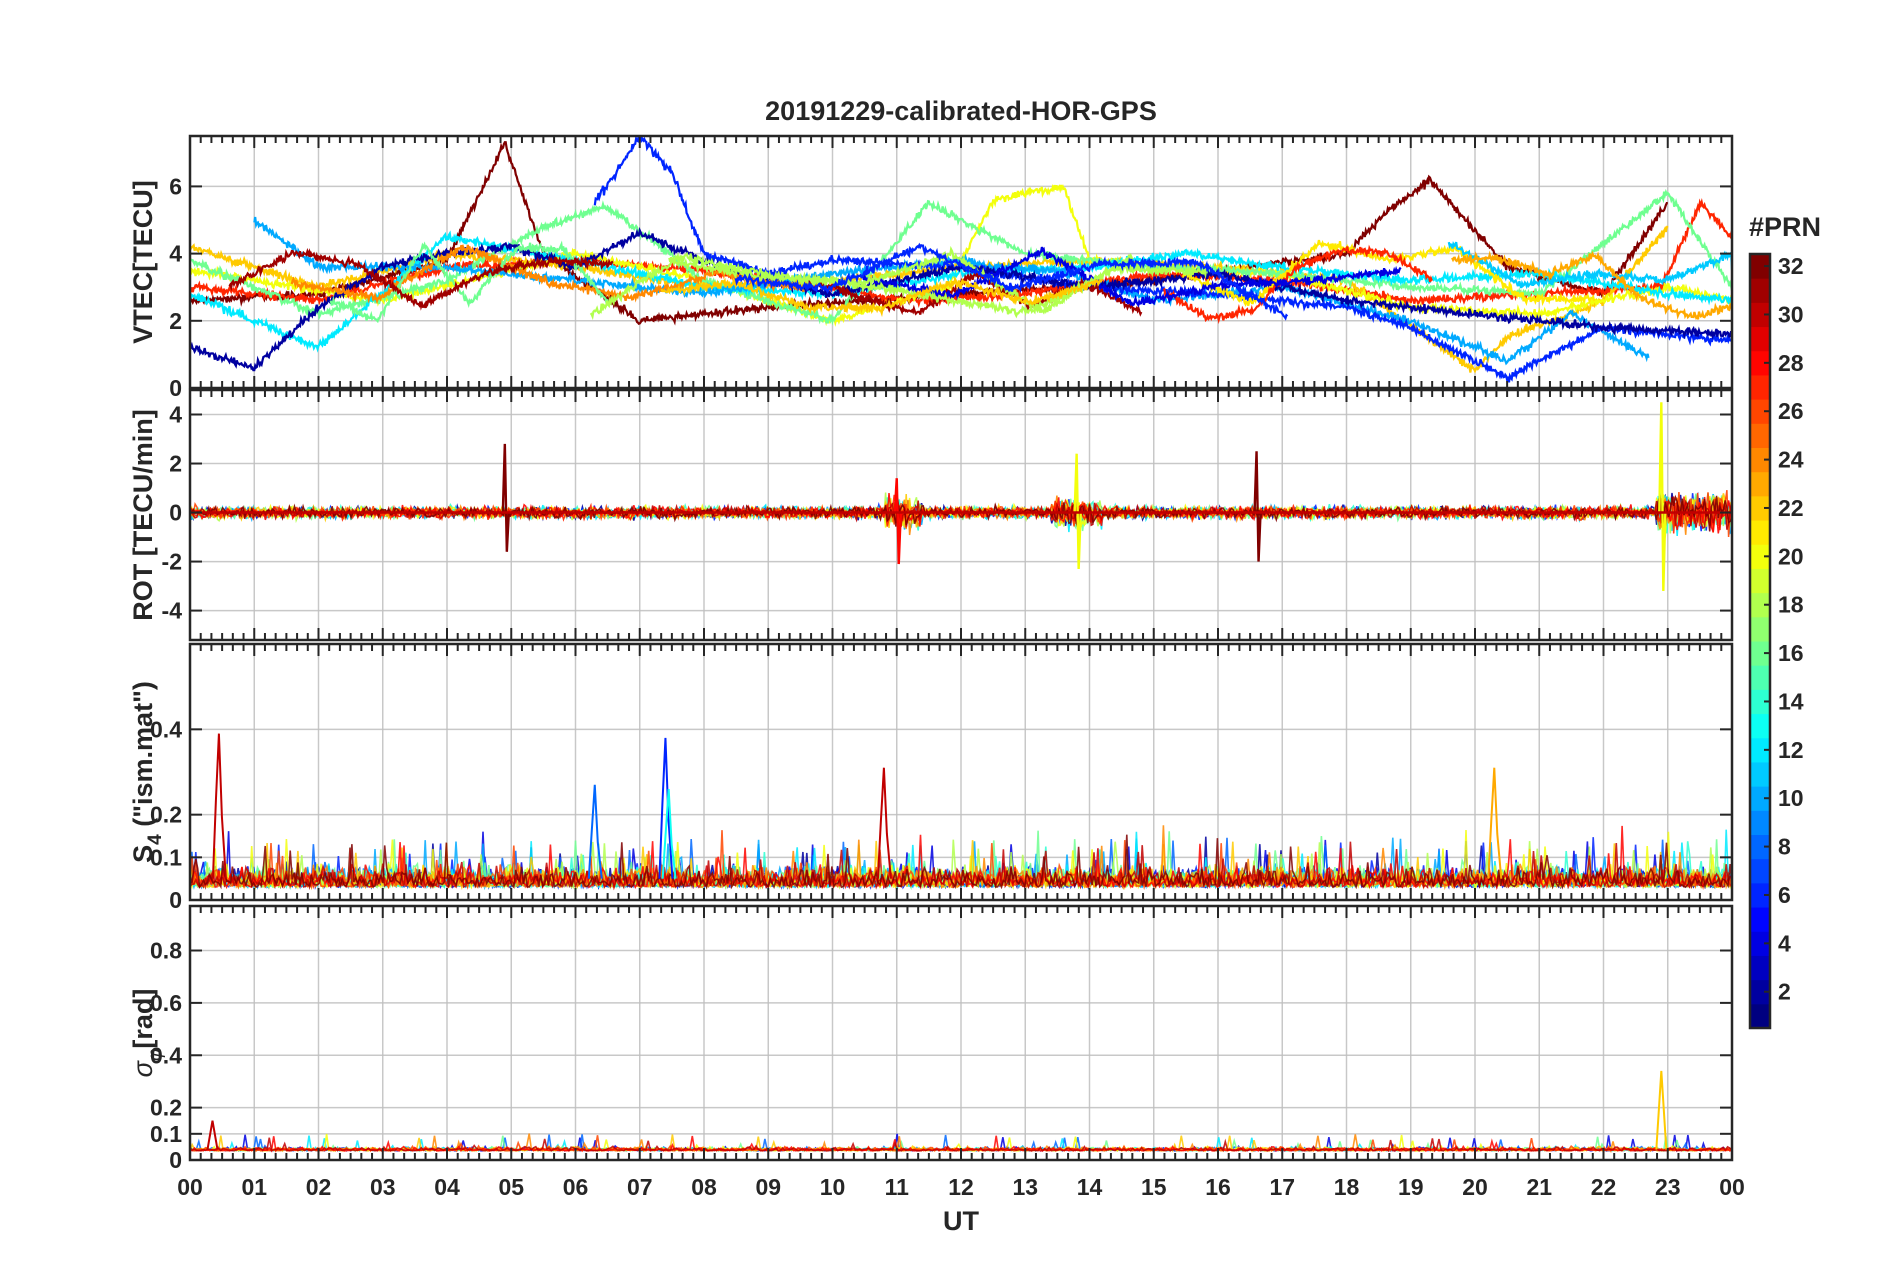  What do you see at coordinates (1791, 411) in the screenshot?
I see `colorbar-tick-label: 26` at bounding box center [1791, 411].